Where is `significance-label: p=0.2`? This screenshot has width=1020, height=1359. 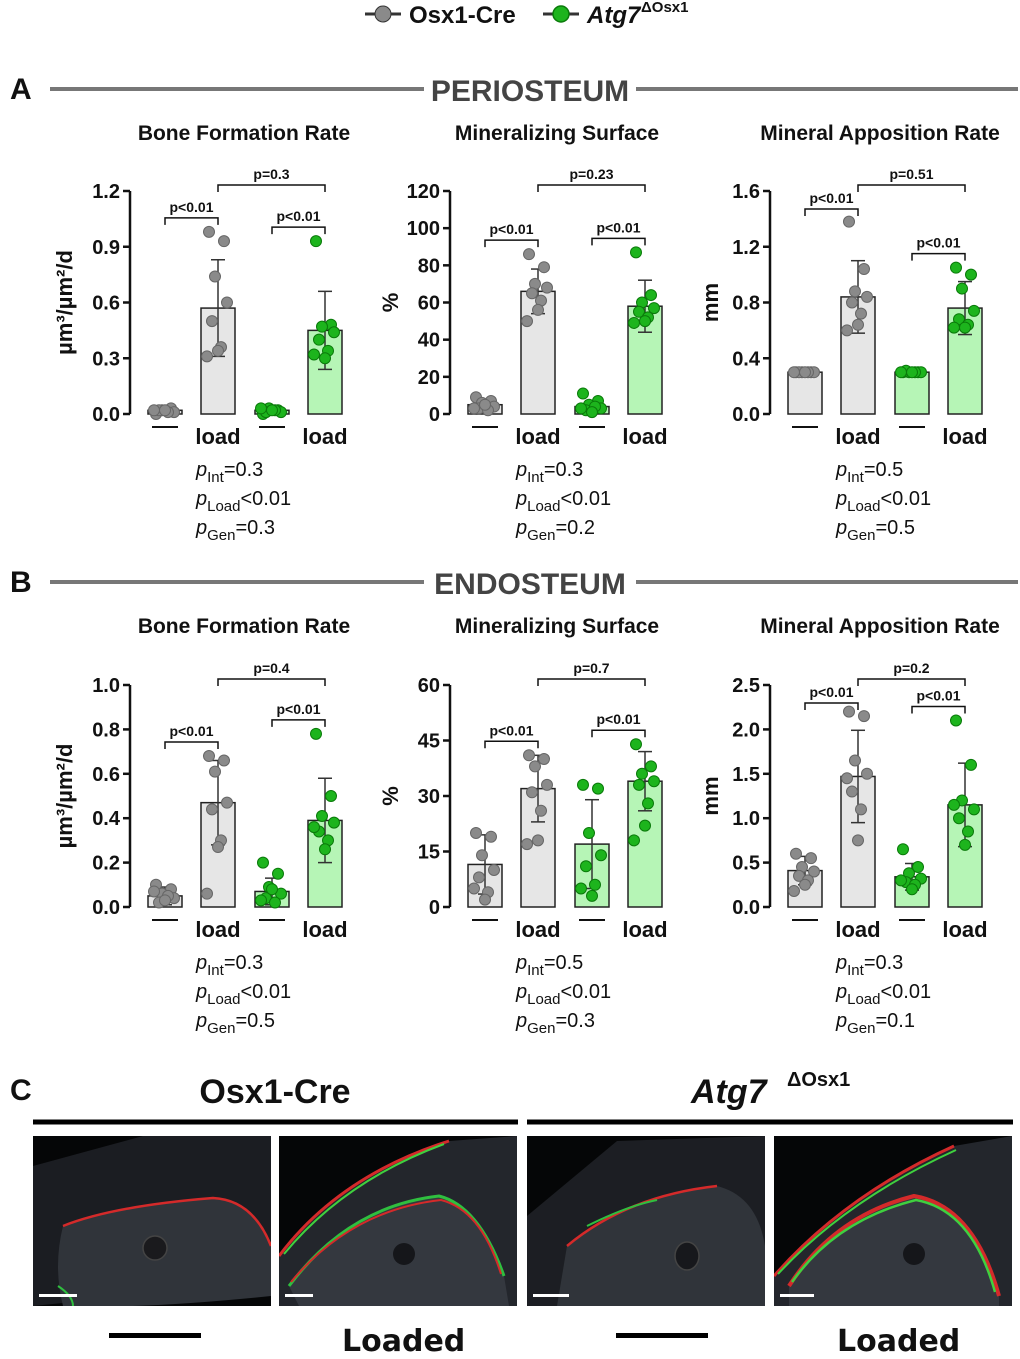 significance-label: p=0.2 is located at coordinates (911, 668).